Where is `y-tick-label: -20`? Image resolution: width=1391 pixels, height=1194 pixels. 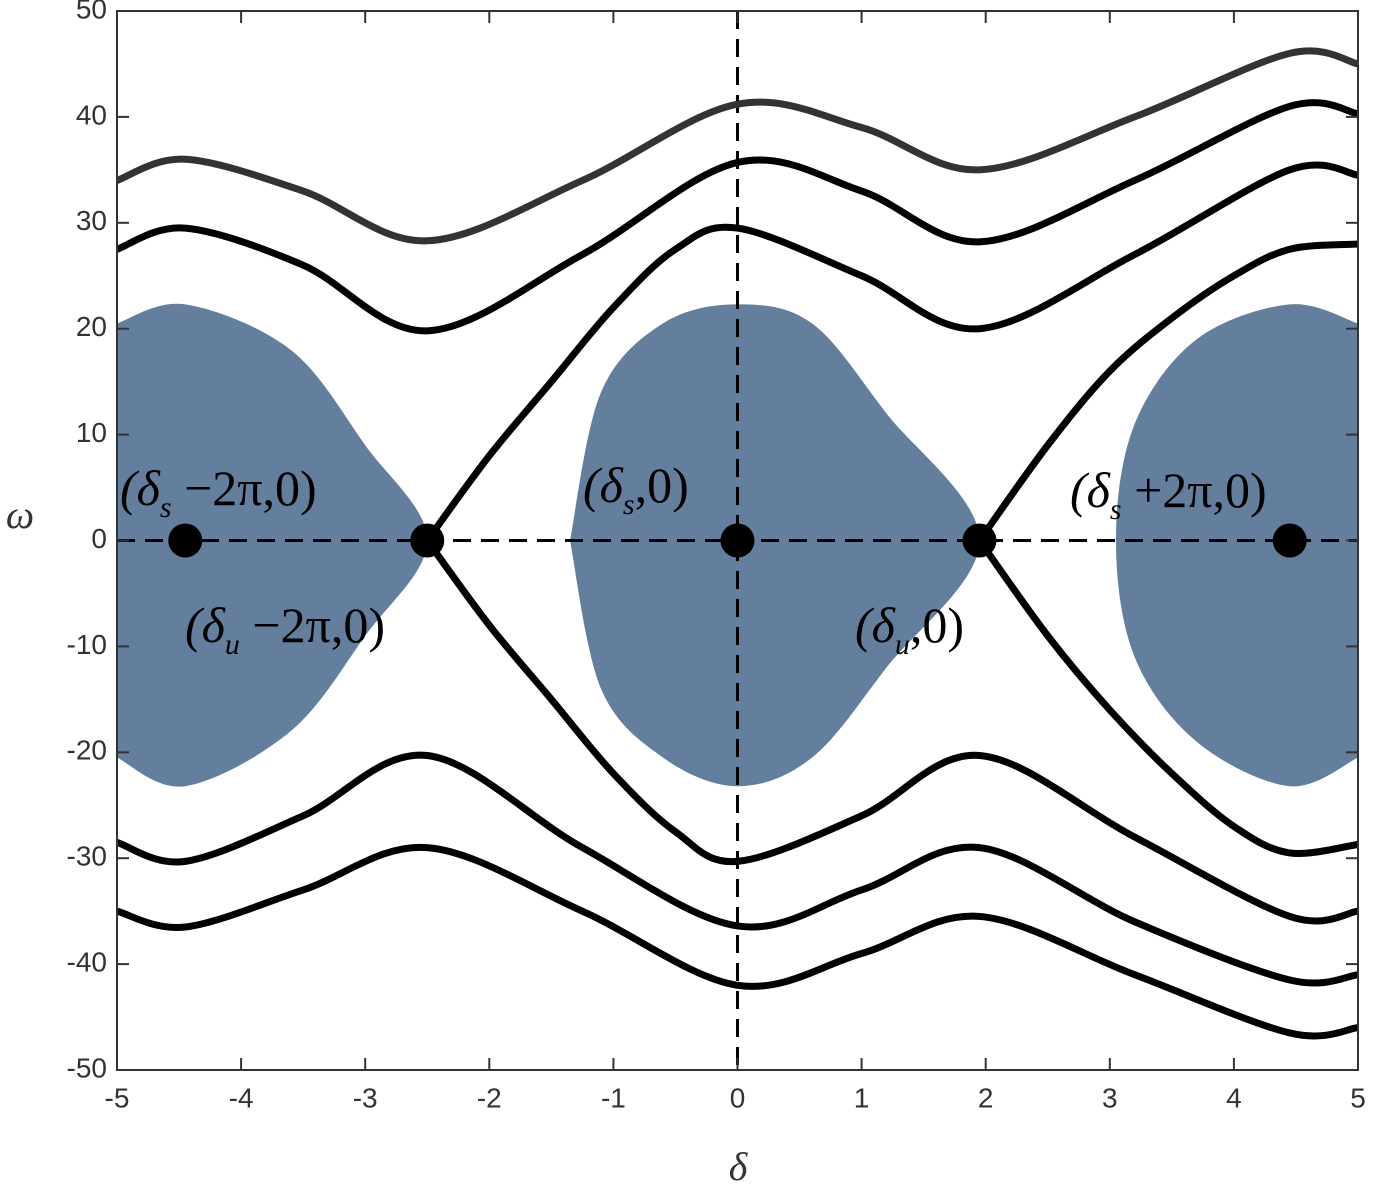
y-tick-label: -20 is located at coordinates (87, 750).